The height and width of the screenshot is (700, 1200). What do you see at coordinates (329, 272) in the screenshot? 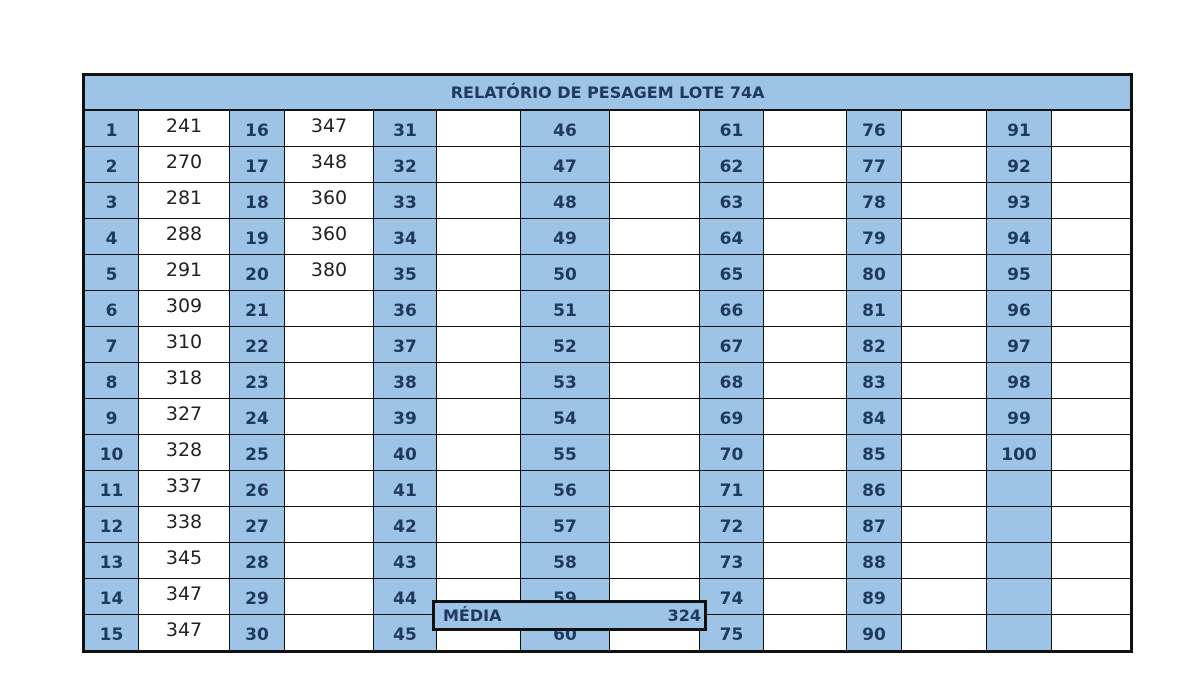
I see `weight-cell: 380` at bounding box center [329, 272].